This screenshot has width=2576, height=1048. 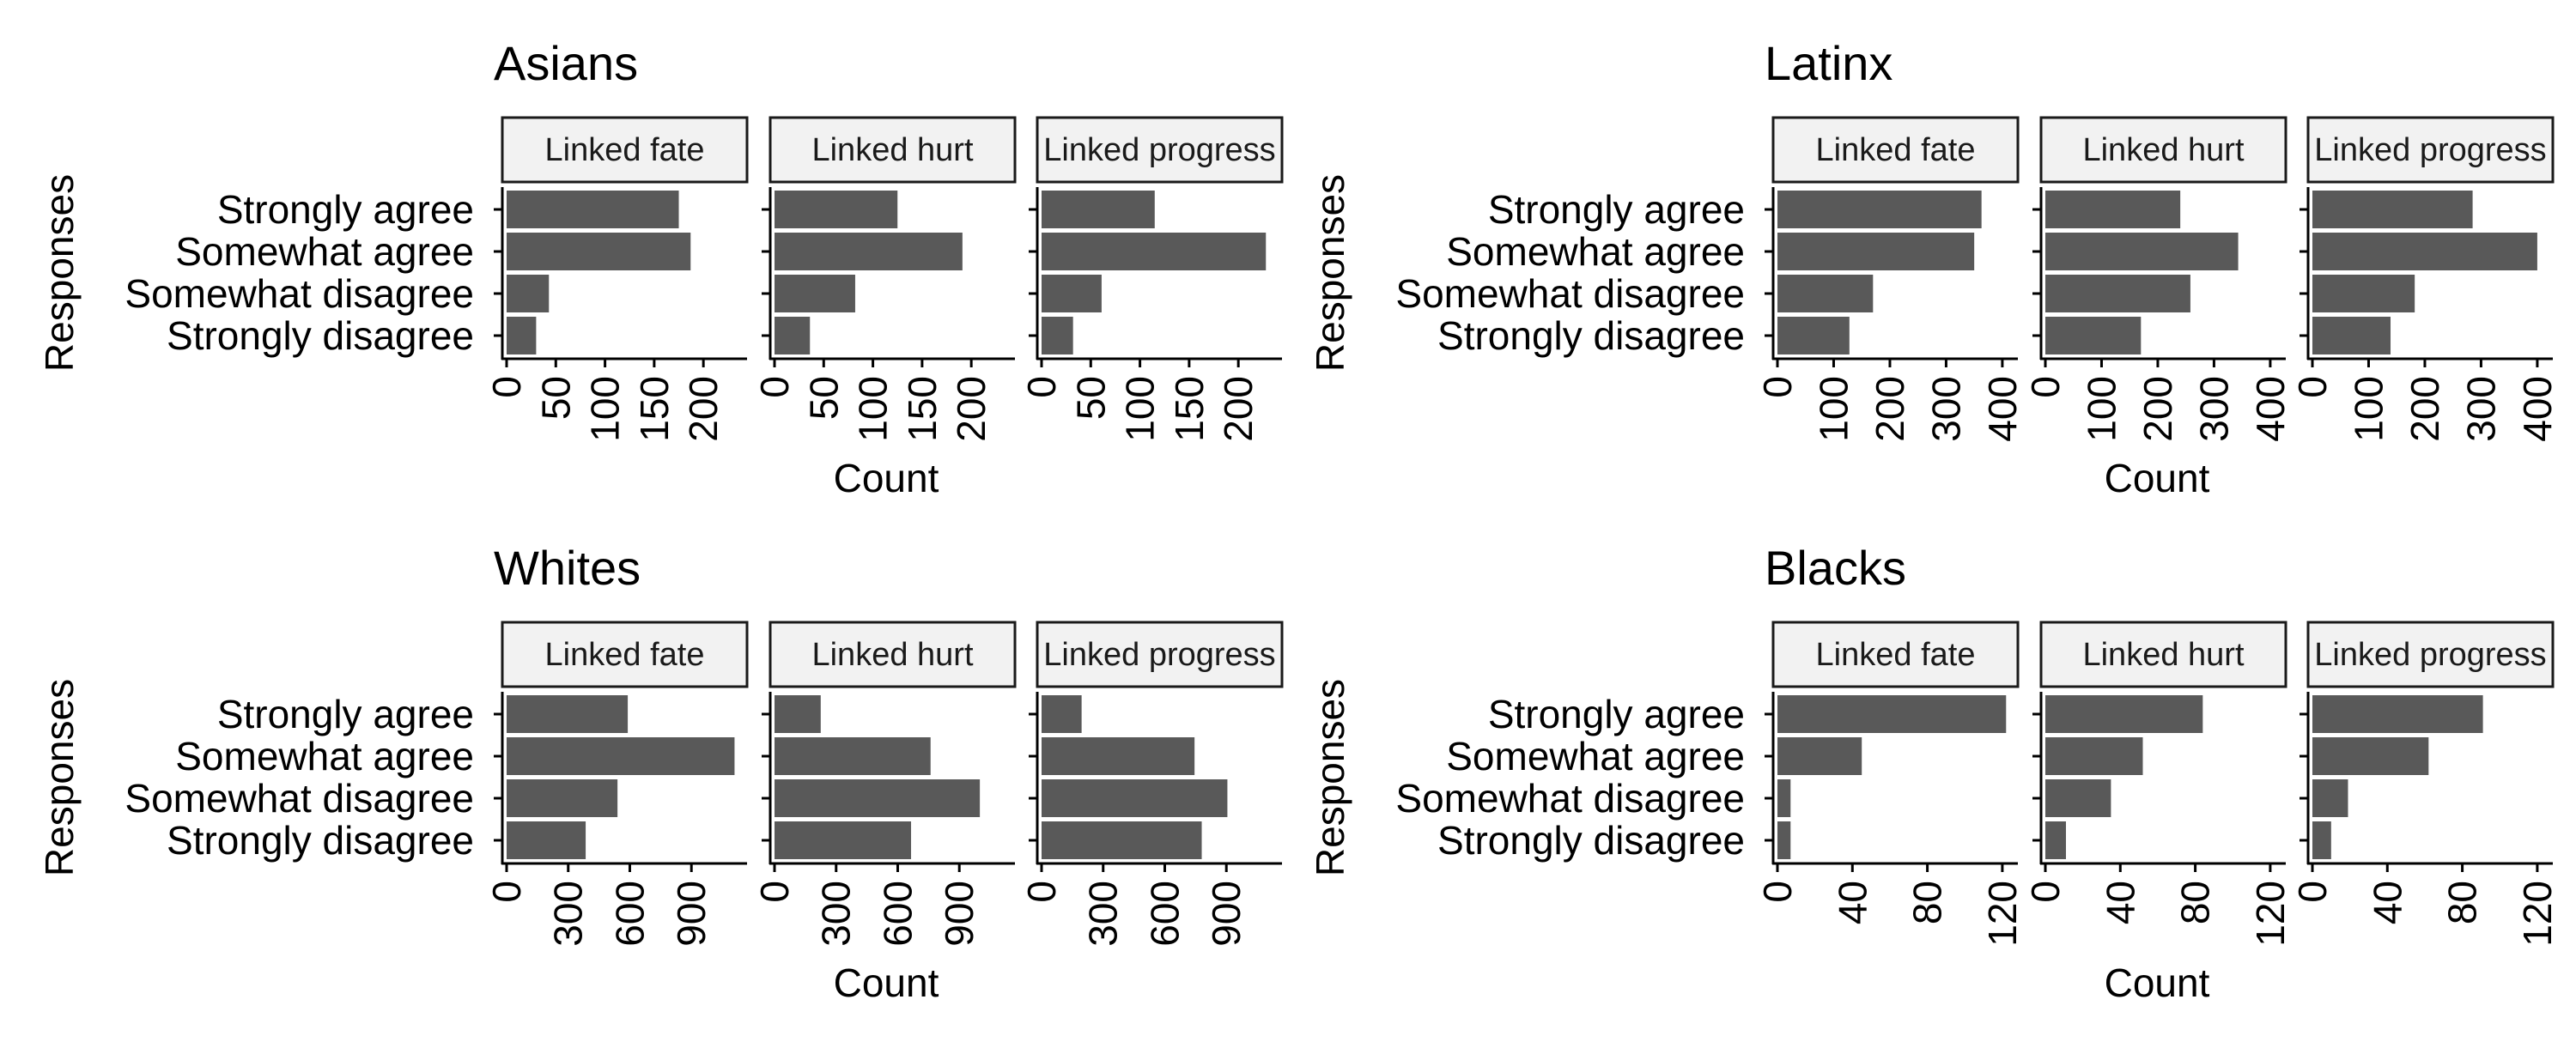 I want to click on panel-title: Latinx, so click(x=1829, y=63).